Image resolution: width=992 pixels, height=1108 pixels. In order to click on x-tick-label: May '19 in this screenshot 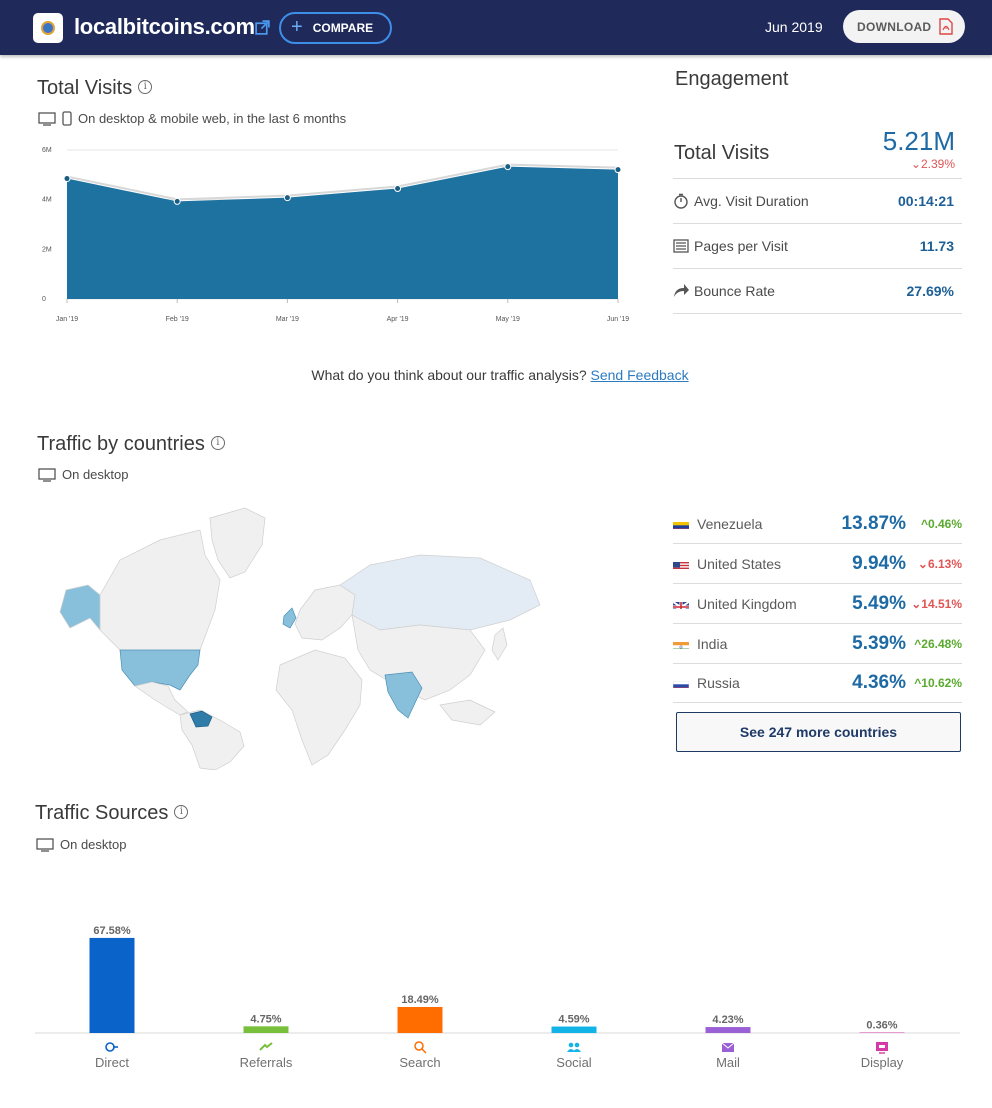, I will do `click(508, 319)`.